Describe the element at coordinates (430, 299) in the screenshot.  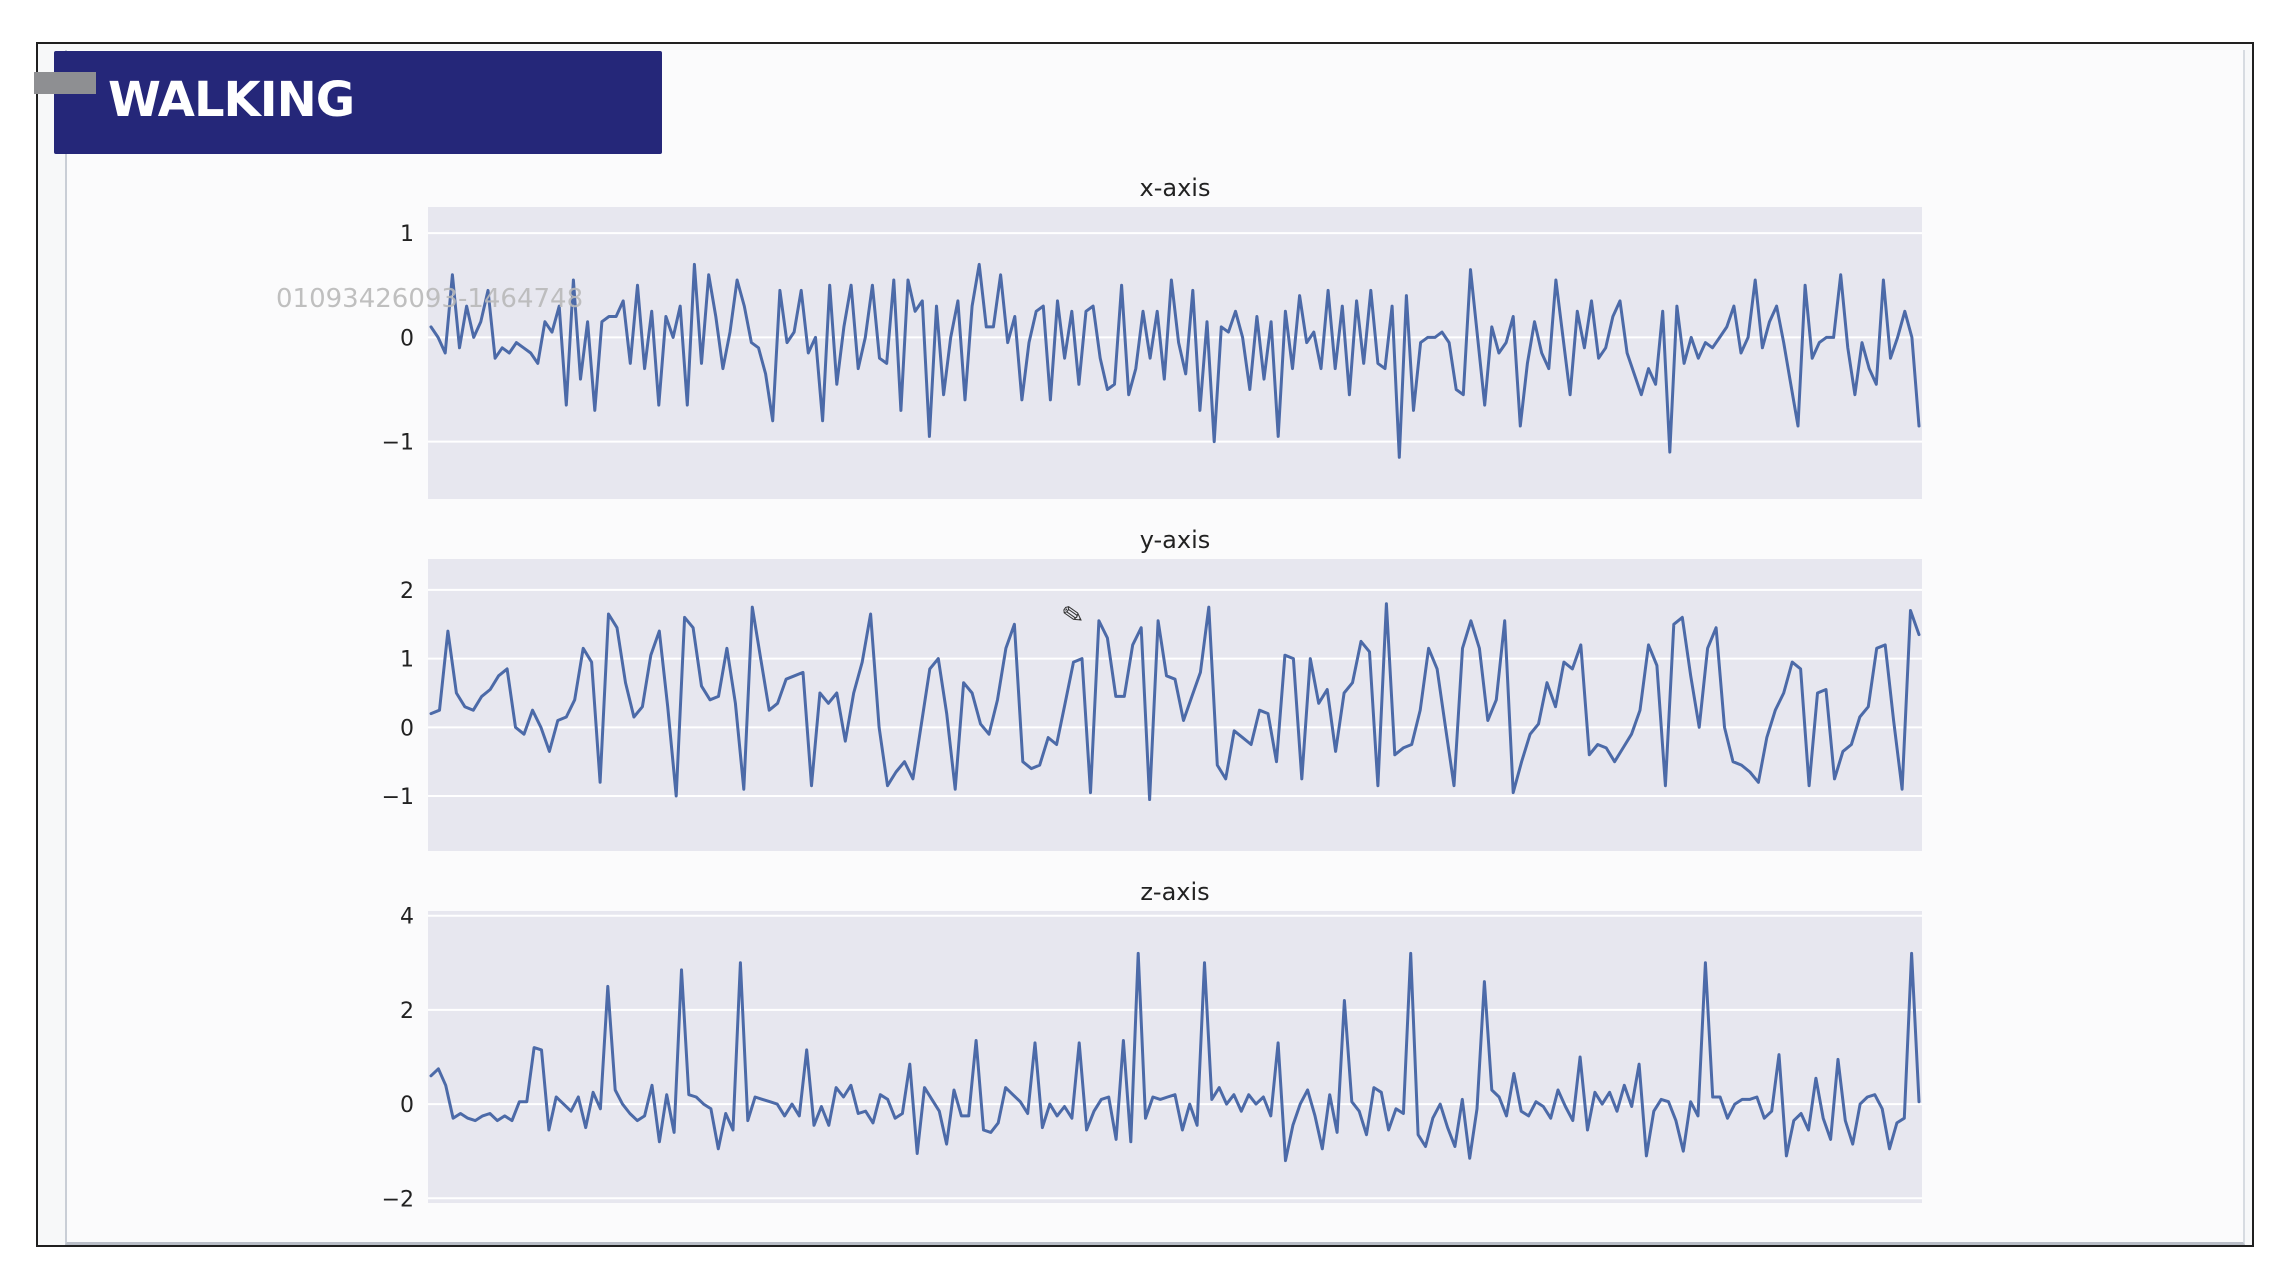
I see `watermark-text: 01093426093-1464748` at that location.